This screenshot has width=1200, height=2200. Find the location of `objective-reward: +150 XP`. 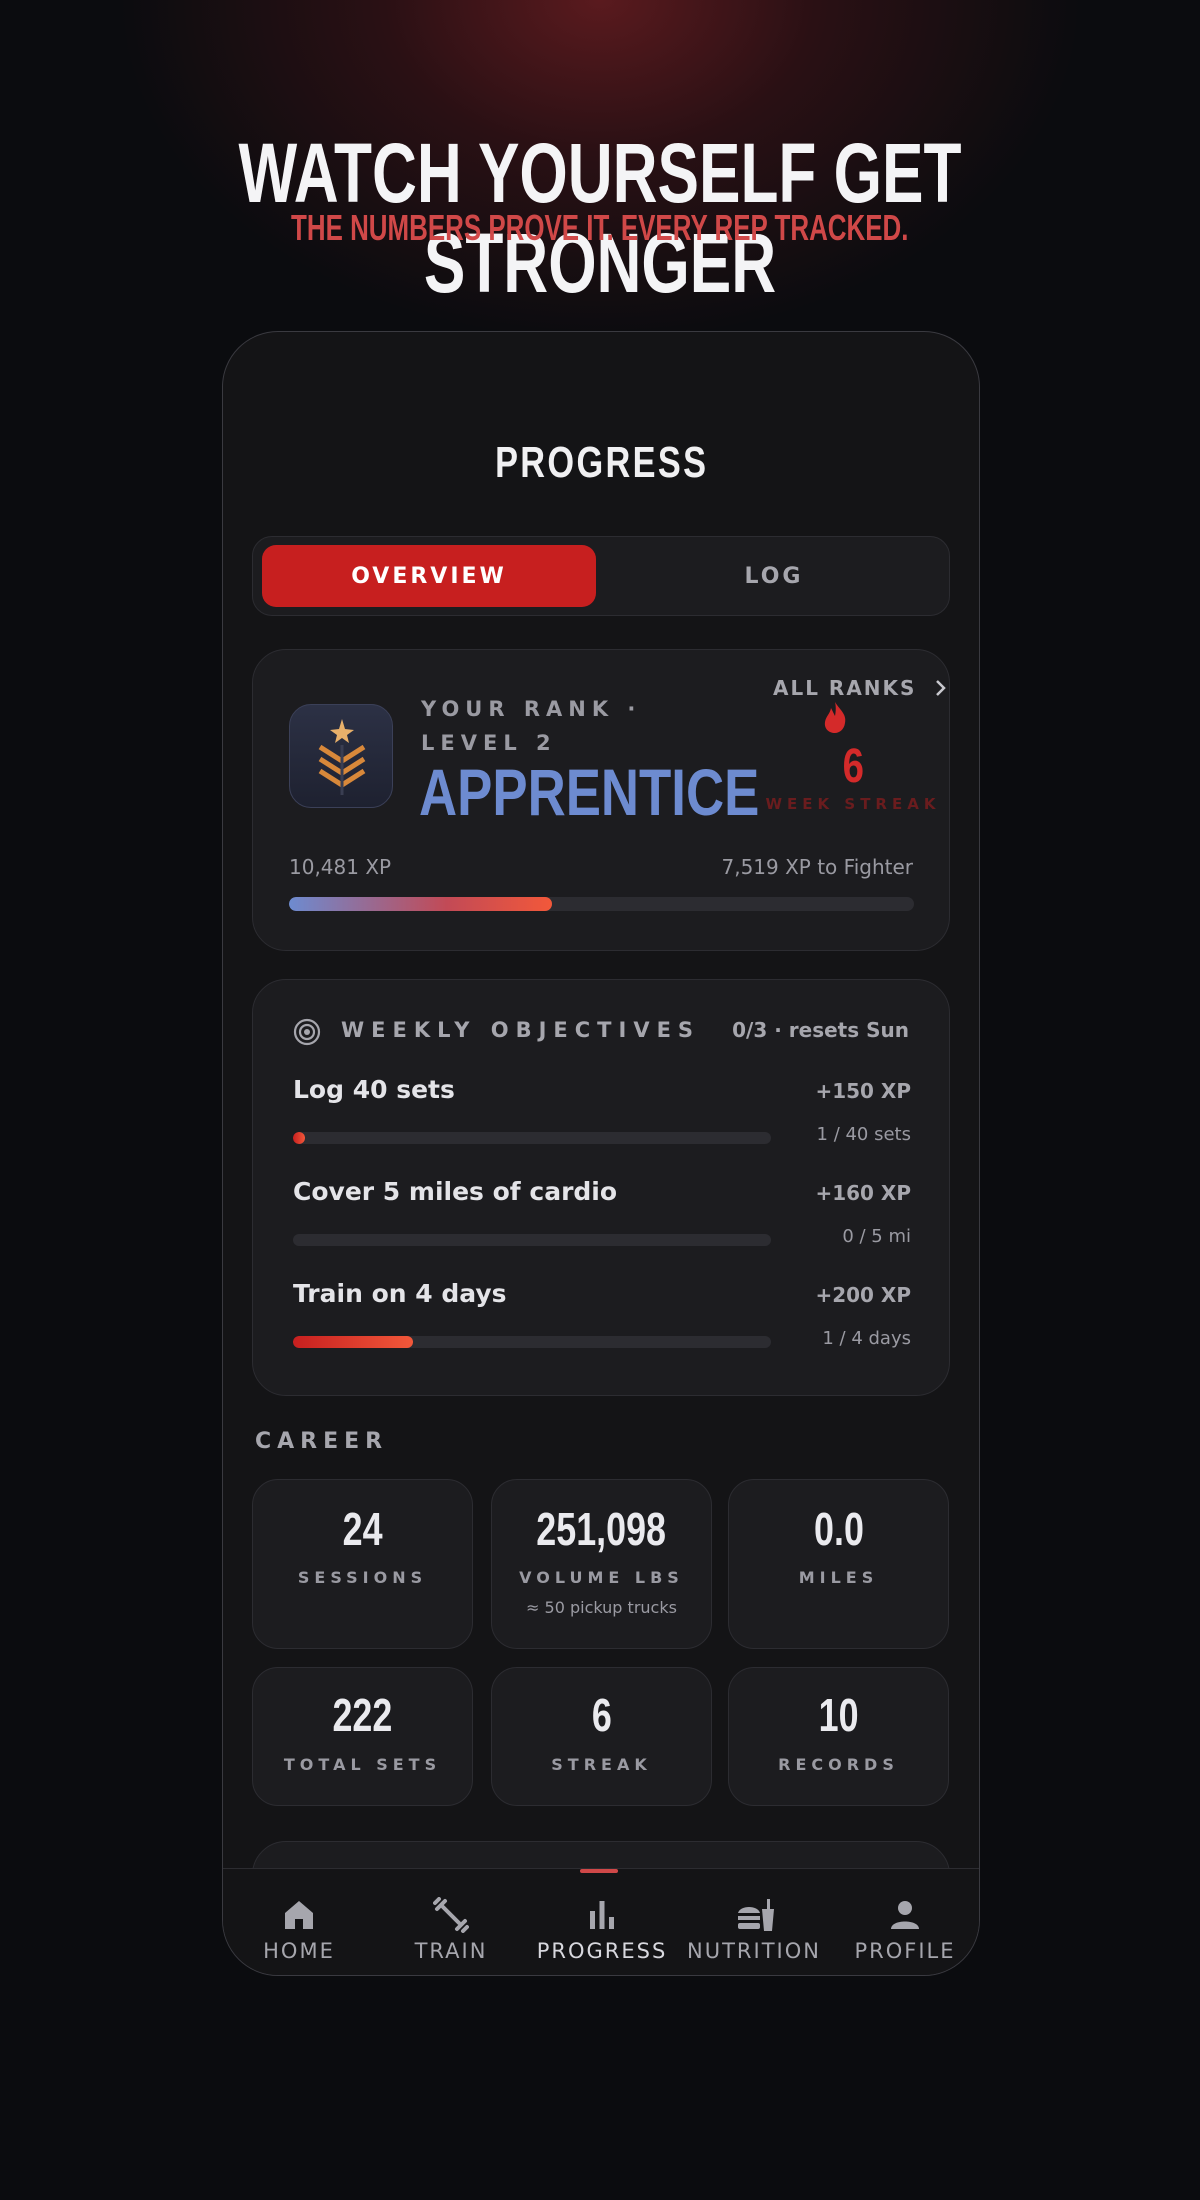

objective-reward: +150 XP is located at coordinates (863, 1091).